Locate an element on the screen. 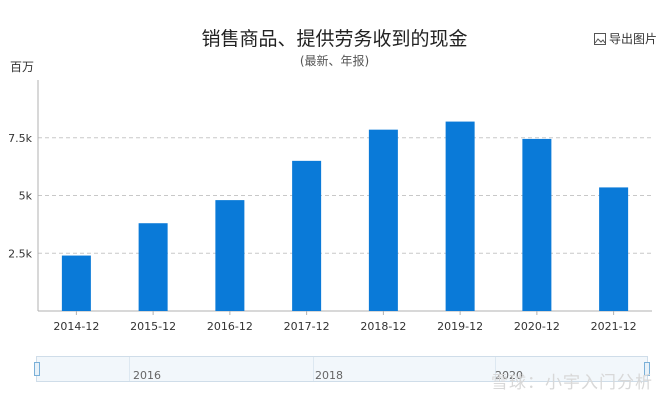 This screenshot has width=669, height=400. export-image-button: 导出图片 is located at coordinates (625, 38).